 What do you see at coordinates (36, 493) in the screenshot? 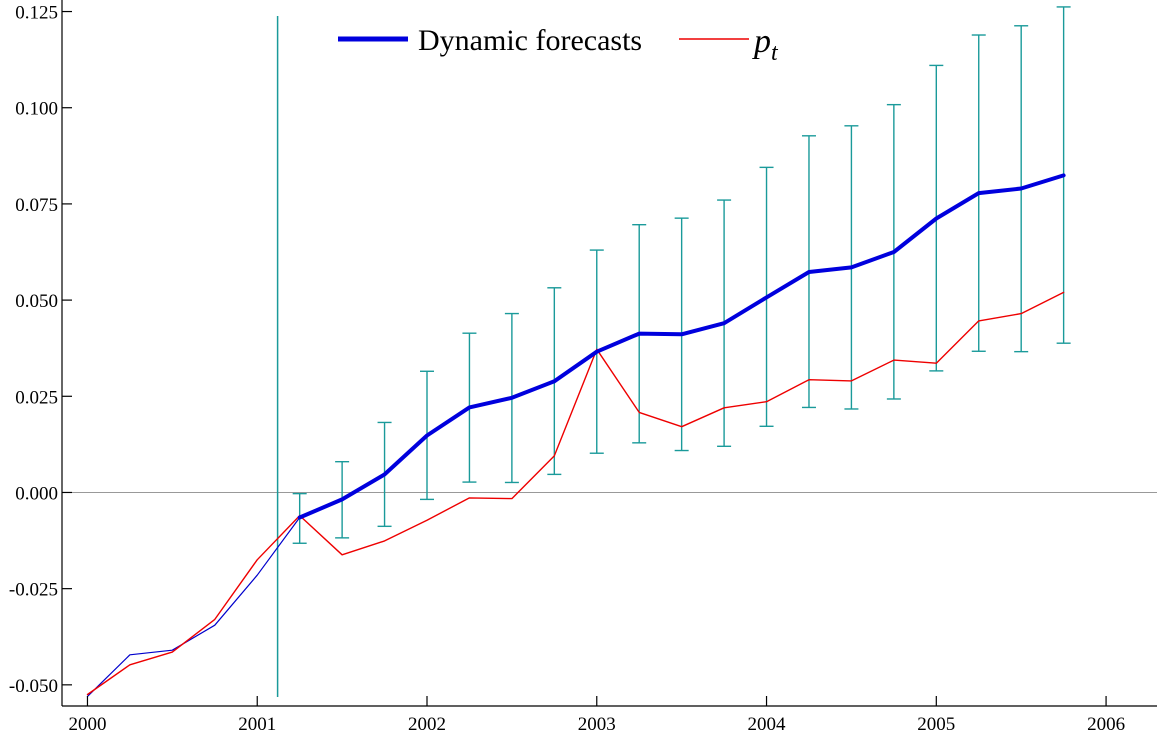
I see `y-tick-label: 0.000` at bounding box center [36, 493].